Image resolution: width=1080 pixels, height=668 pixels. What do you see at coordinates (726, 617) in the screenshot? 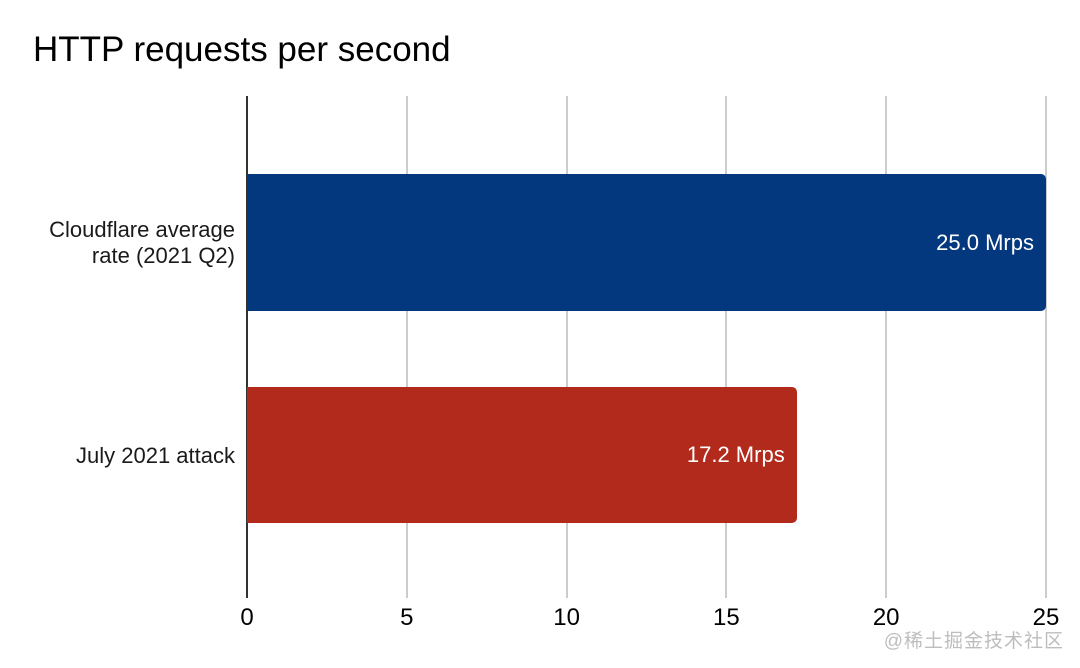
I see `x-tick-label: 15` at bounding box center [726, 617].